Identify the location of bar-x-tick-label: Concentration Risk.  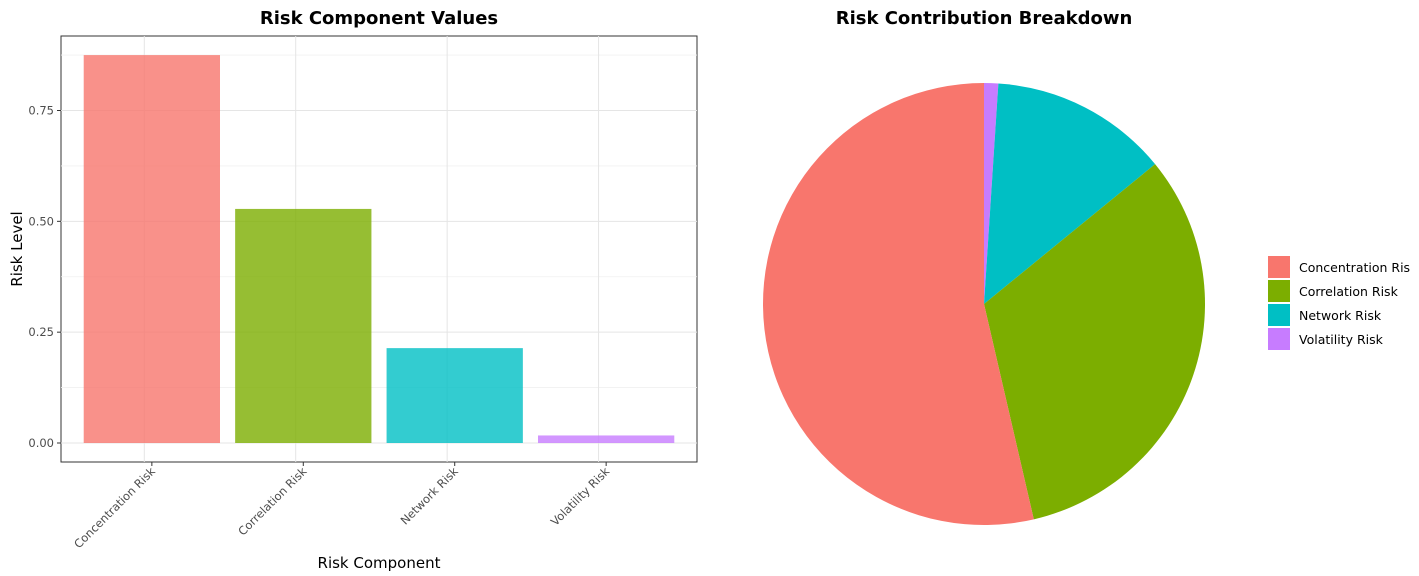
(114, 507).